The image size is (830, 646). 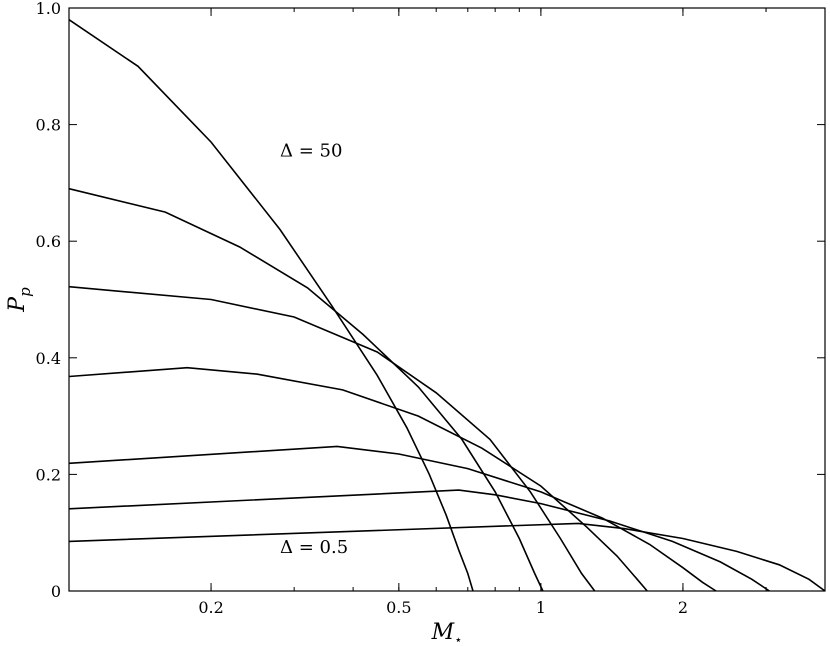 What do you see at coordinates (56, 591) in the screenshot?
I see `y-tick-label: 0` at bounding box center [56, 591].